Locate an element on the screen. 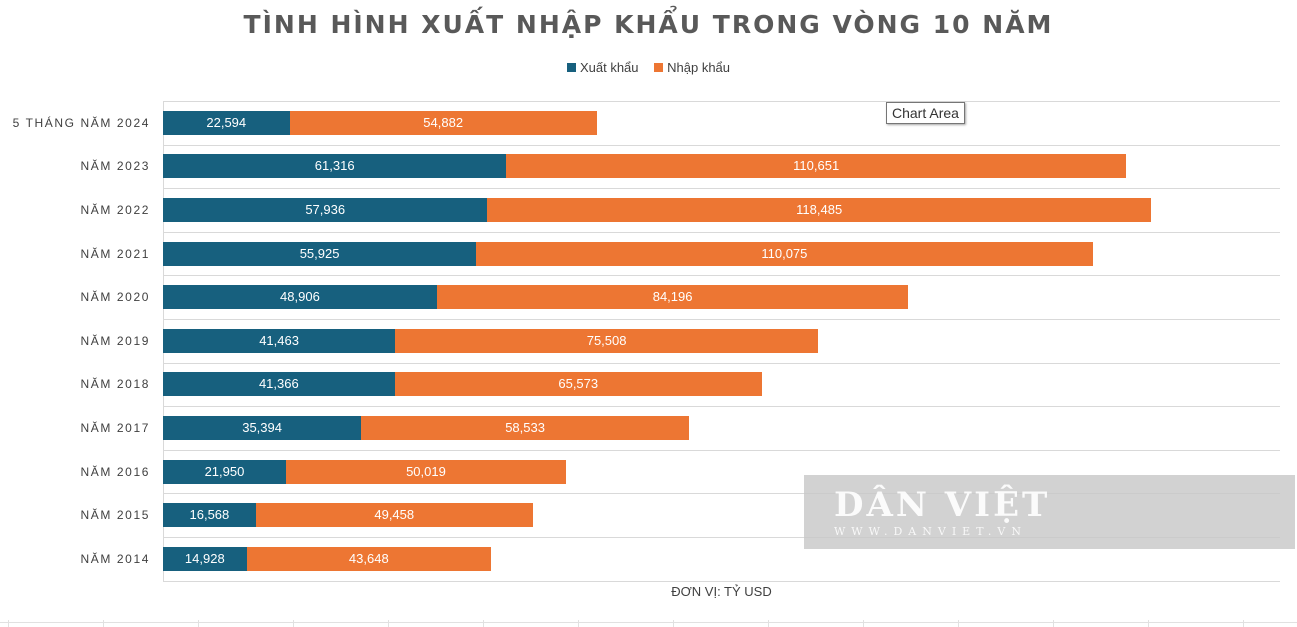 The image size is (1297, 627). watermark: DÂN VIỆT WWW.DANVIET.VN is located at coordinates (1049, 512).